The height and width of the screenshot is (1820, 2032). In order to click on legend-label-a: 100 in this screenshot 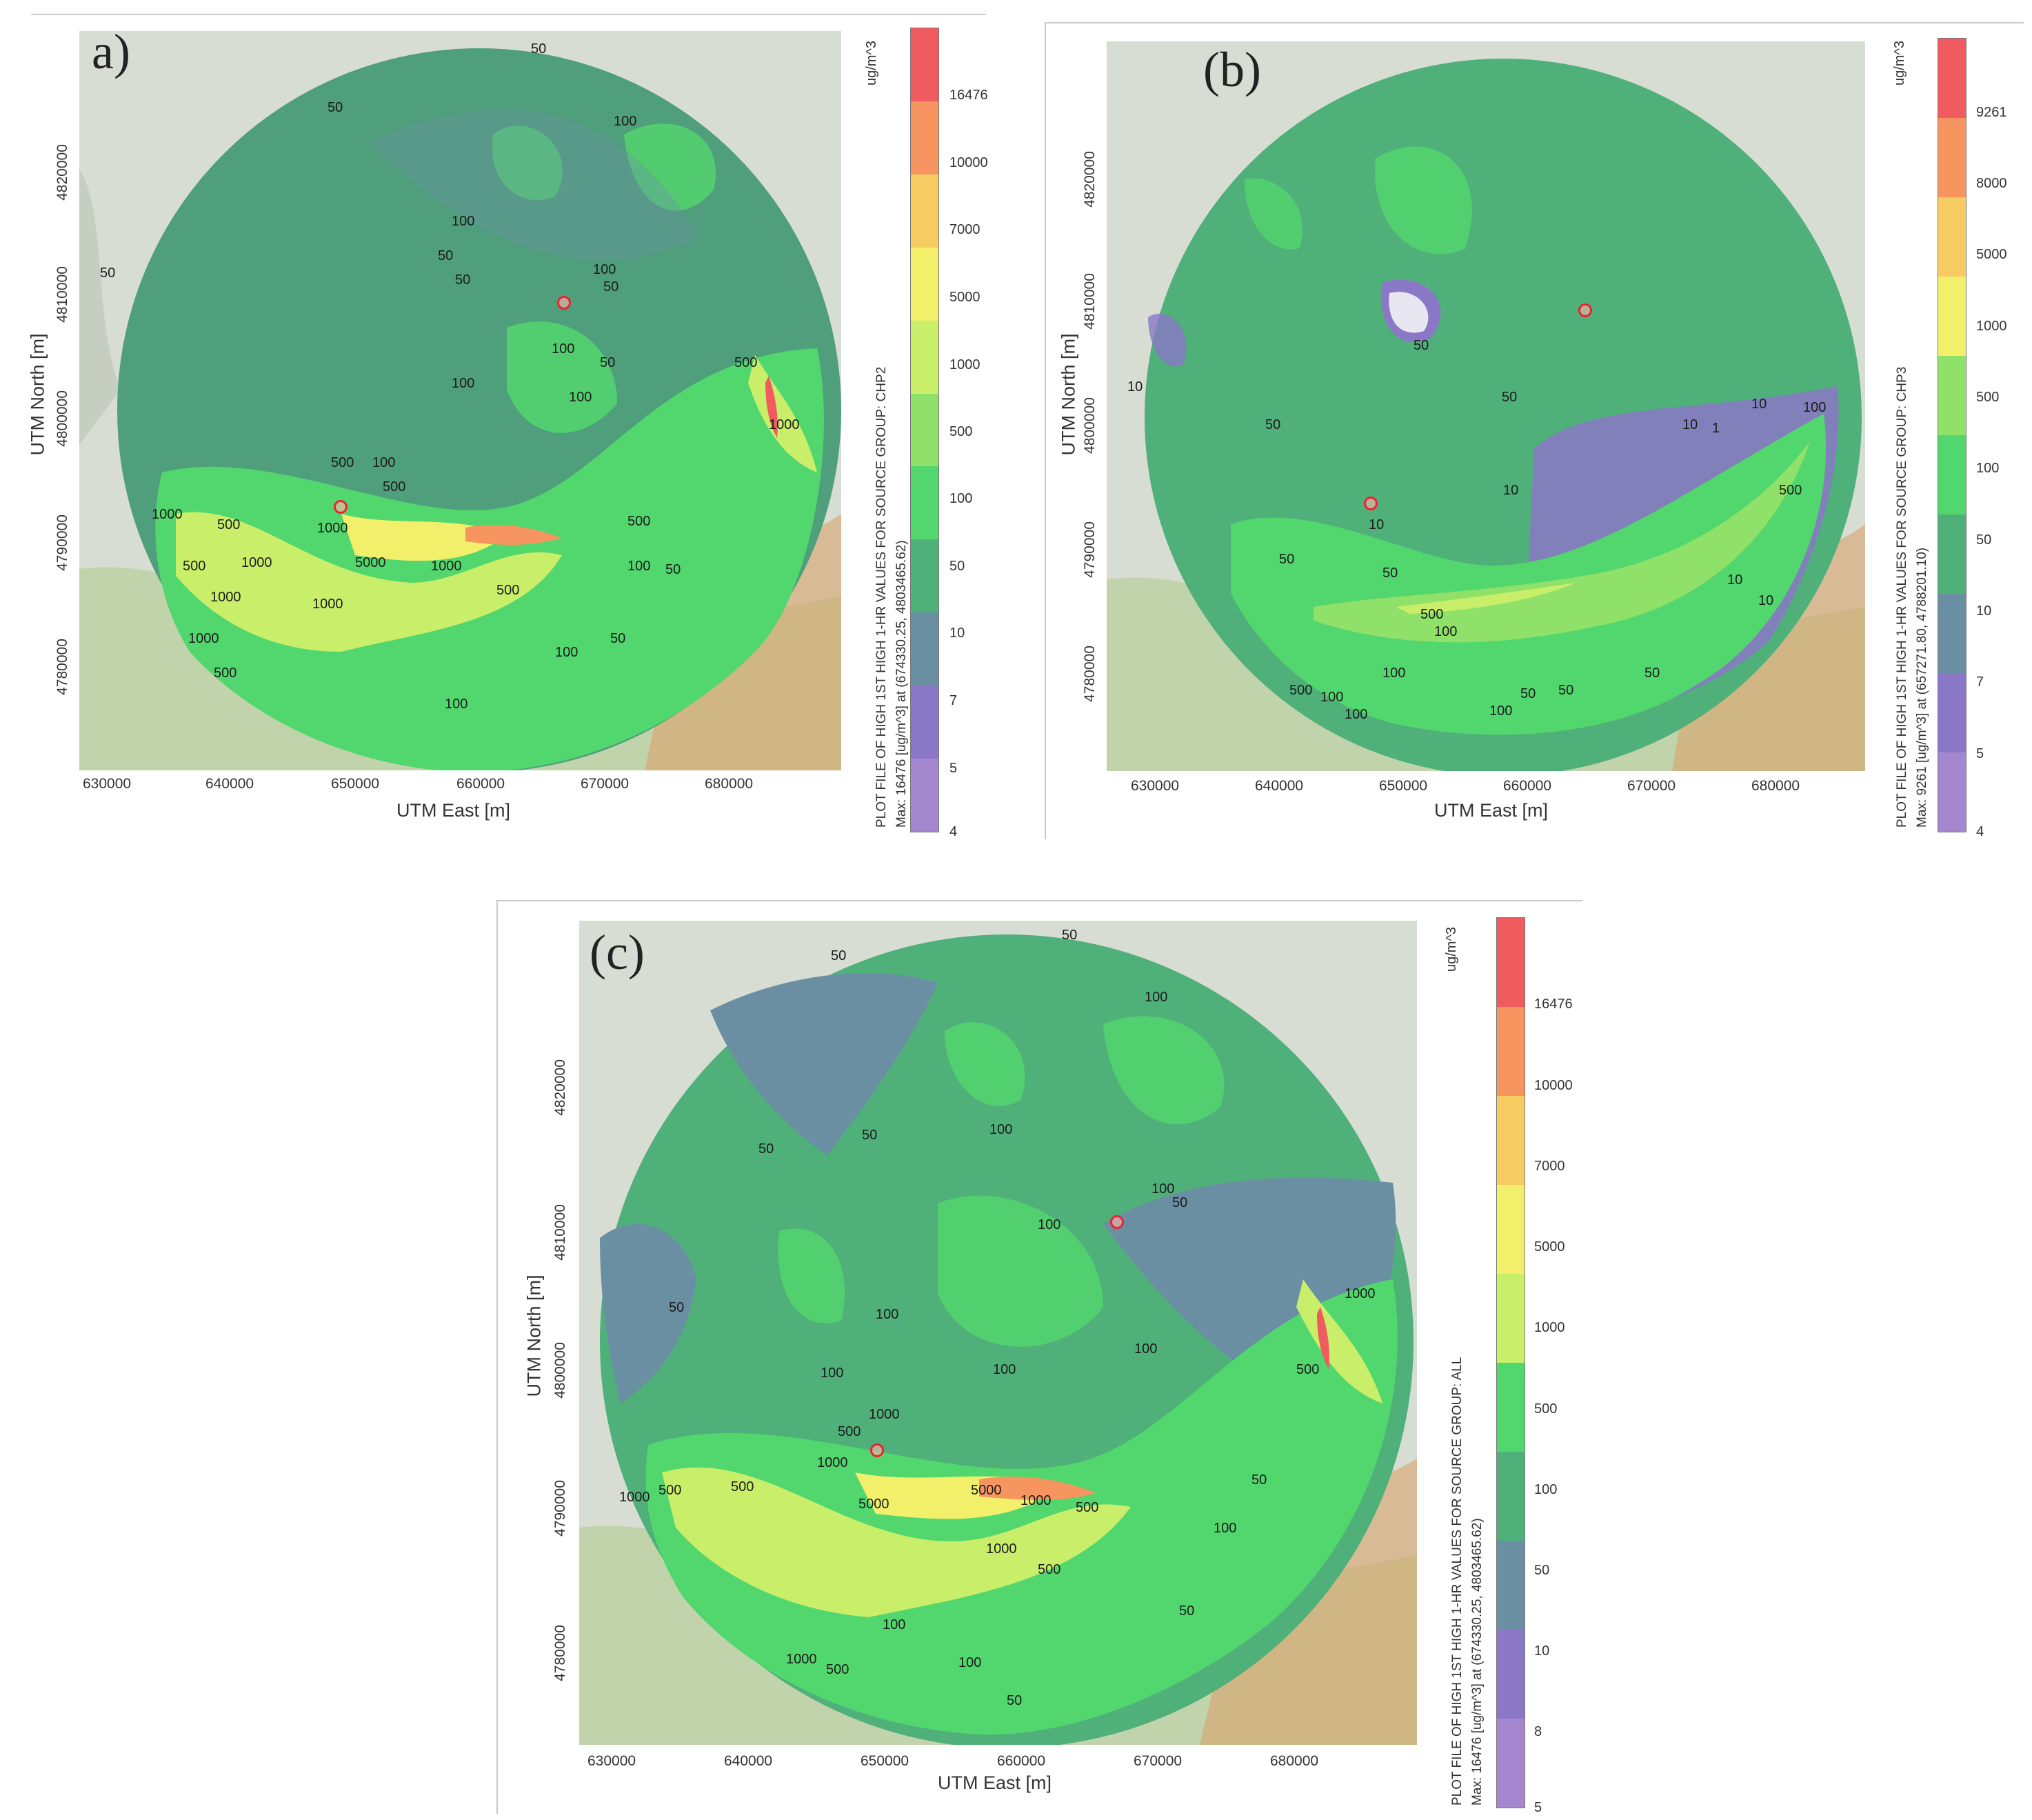, I will do `click(961, 498)`.